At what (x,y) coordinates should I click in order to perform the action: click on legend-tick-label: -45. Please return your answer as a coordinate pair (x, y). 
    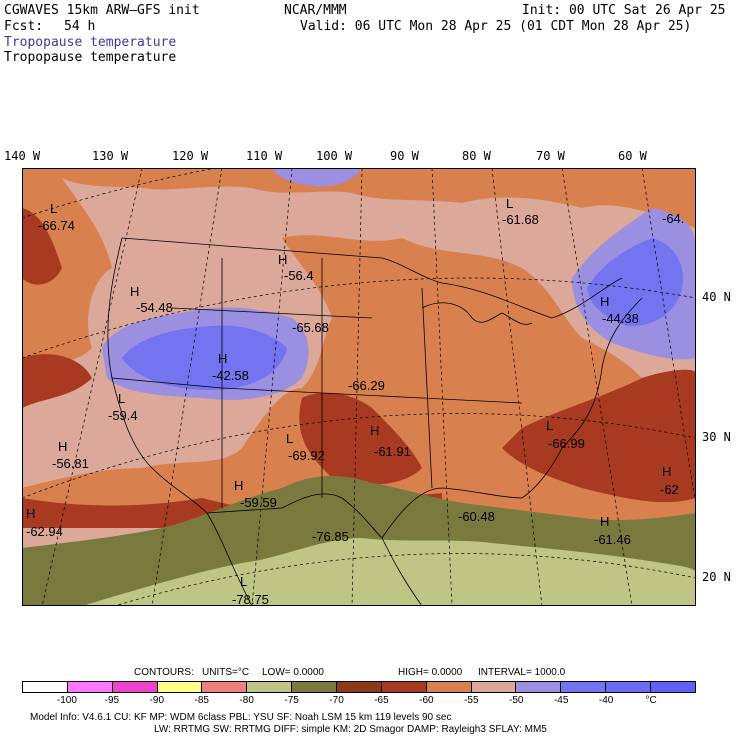
    Looking at the image, I should click on (561, 700).